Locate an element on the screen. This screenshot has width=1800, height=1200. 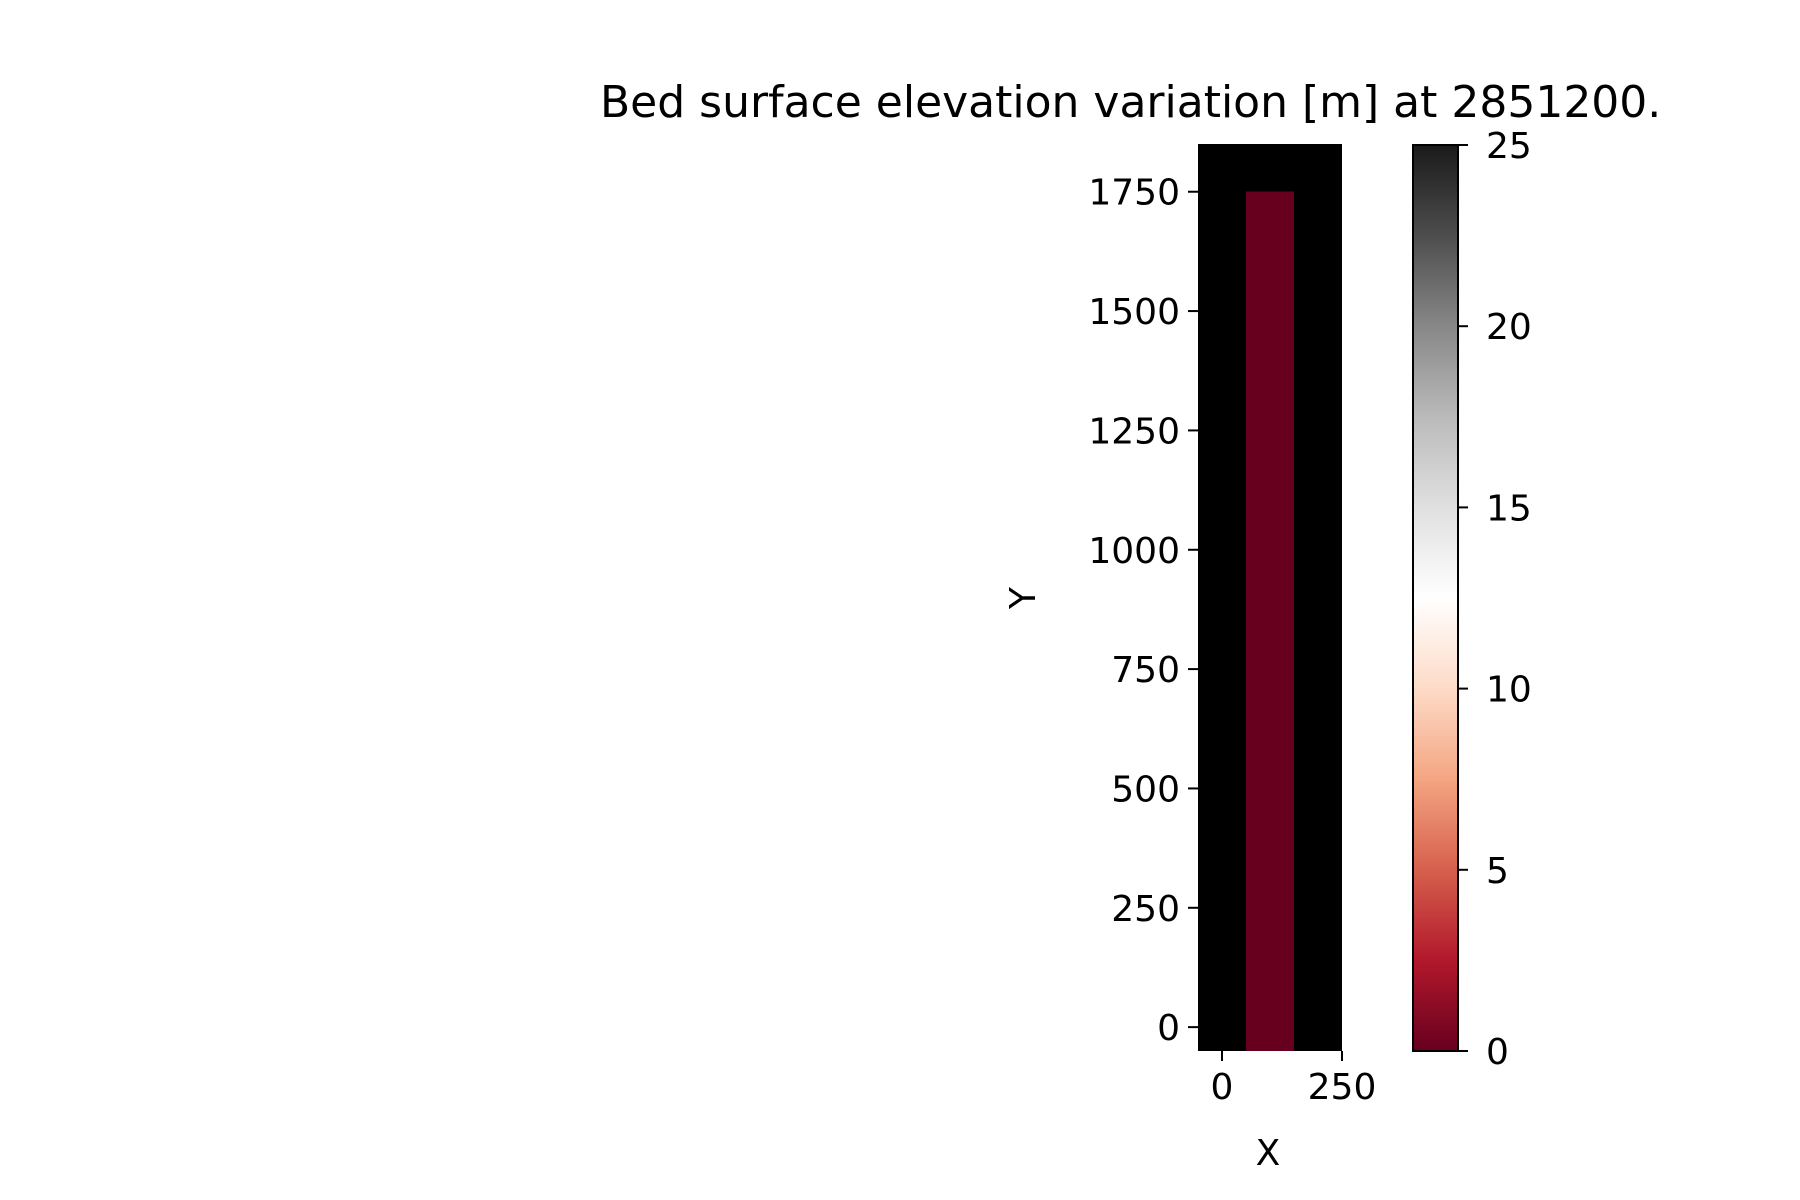
colorbar-tick-label: 5 is located at coordinates (1497, 871).